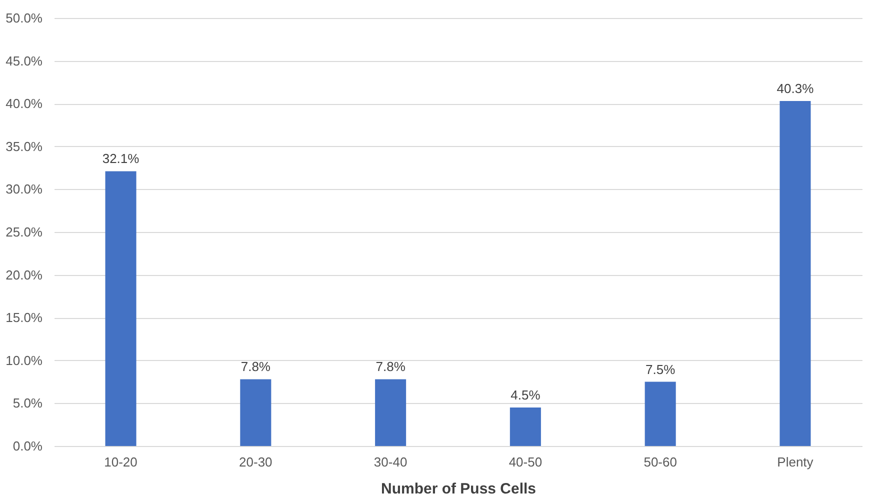 The image size is (872, 504). Describe the element at coordinates (121, 462) in the screenshot. I see `x-tick-label: 10-20` at that location.